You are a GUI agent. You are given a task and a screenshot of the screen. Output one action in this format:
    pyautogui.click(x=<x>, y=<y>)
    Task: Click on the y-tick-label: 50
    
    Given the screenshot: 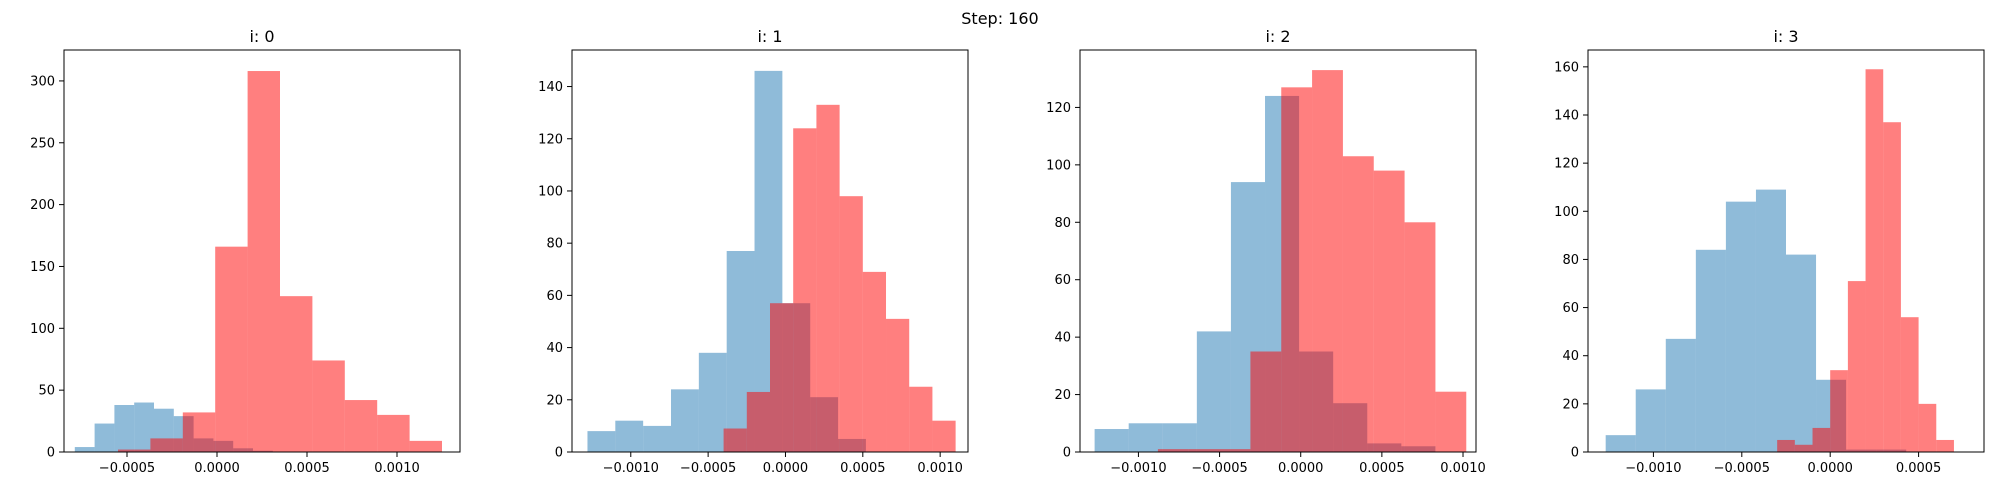 What is the action you would take?
    pyautogui.click(x=46, y=391)
    